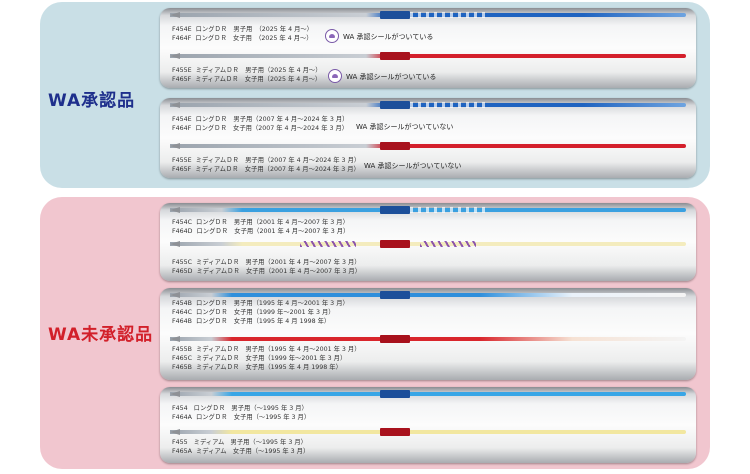 Image resolution: width=750 pixels, height=474 pixels. I want to click on model-line: F465C ミディアムＤＲ 女子用（1999 年～2001 年 3 月）, so click(259, 358).